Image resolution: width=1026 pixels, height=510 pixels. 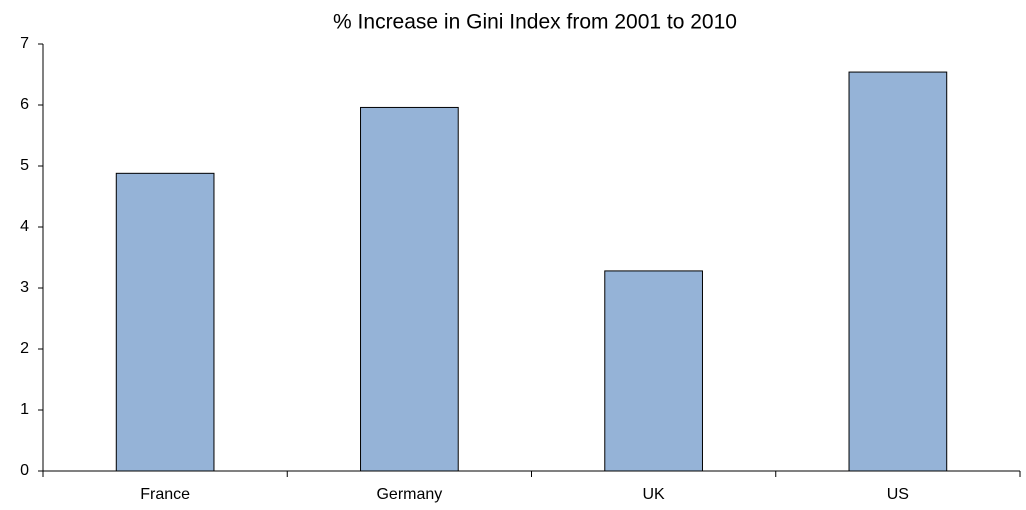 I want to click on y-tick-label: 6, so click(x=24, y=104).